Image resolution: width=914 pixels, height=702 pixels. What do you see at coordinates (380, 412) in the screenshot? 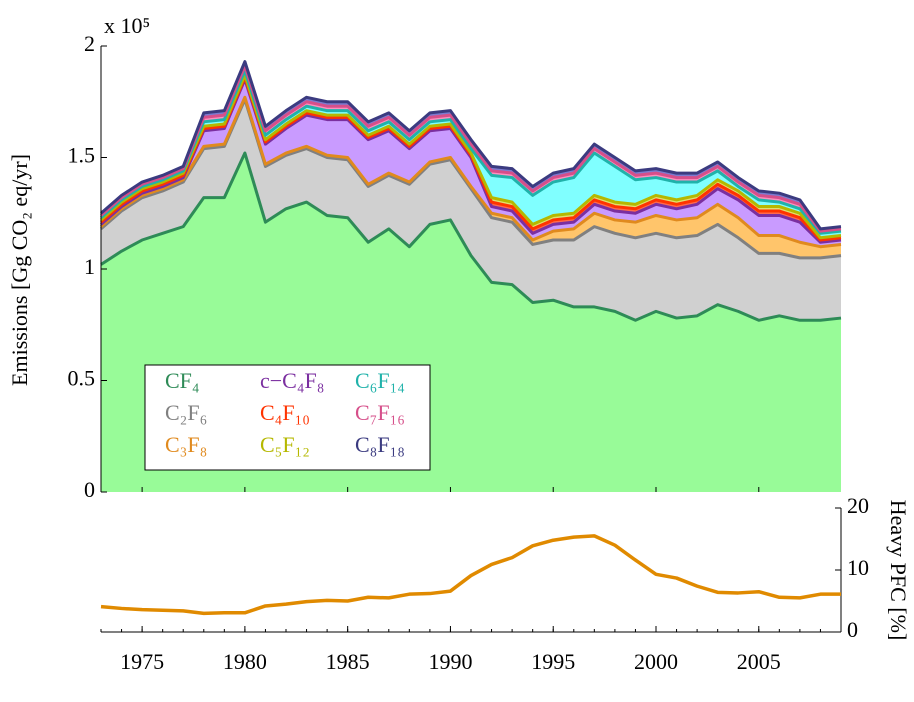
I see `legend-entry: C₇F₁₆` at bounding box center [380, 412].